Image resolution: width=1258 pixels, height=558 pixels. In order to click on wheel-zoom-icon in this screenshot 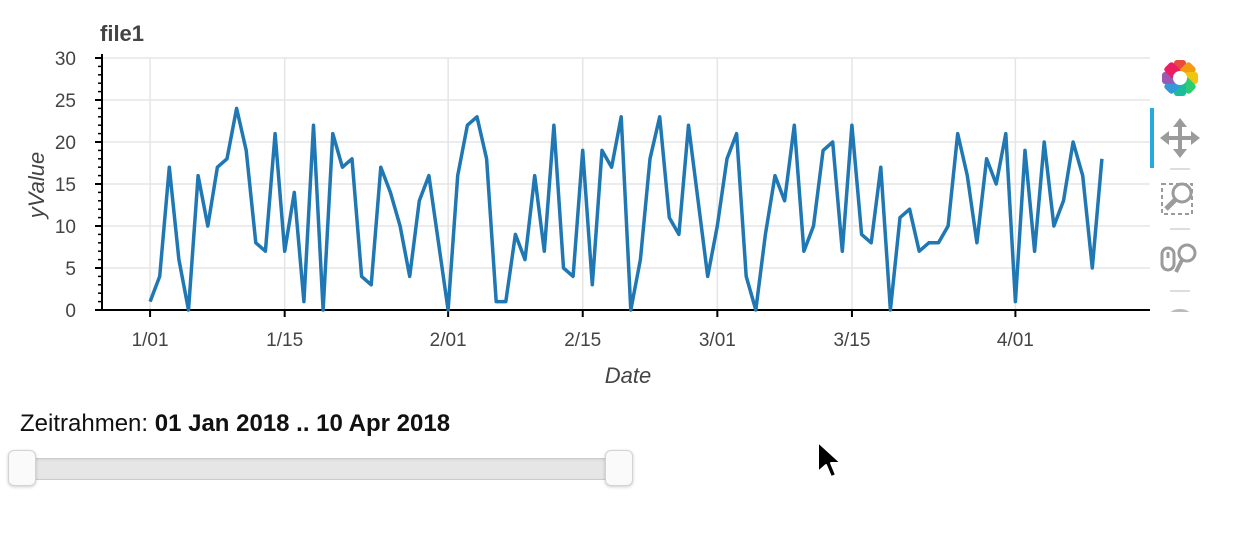, I will do `click(1180, 260)`.